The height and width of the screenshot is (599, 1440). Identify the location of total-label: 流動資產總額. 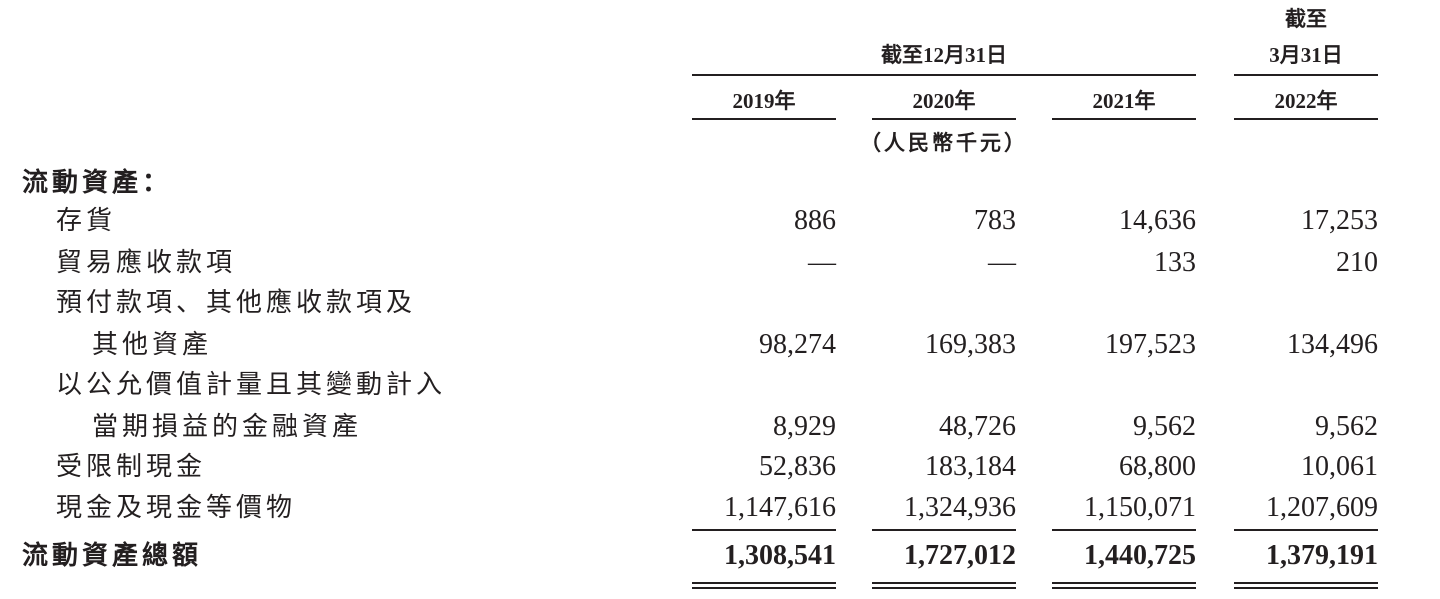
(112, 555).